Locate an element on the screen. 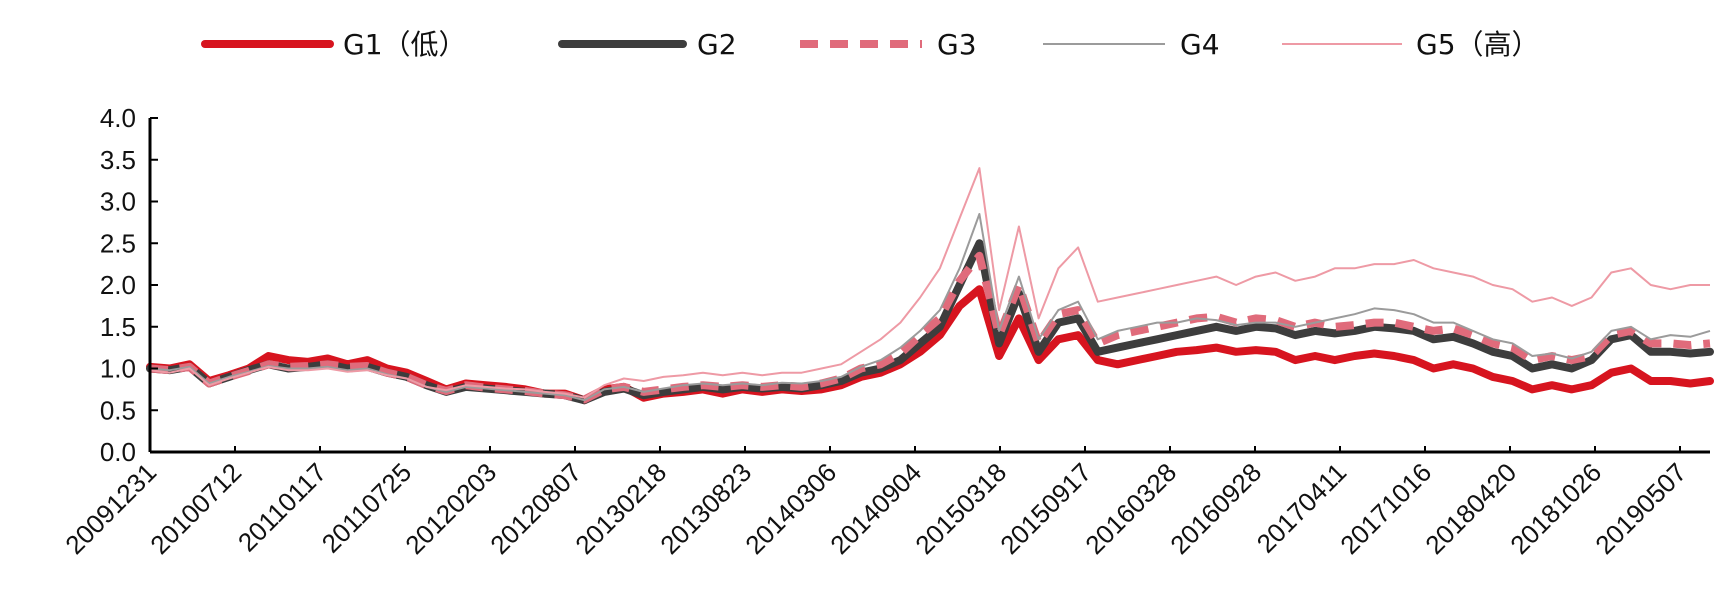 Image resolution: width=1728 pixels, height=594 pixels. x-tick-label: 20130823 is located at coordinates (705, 508).